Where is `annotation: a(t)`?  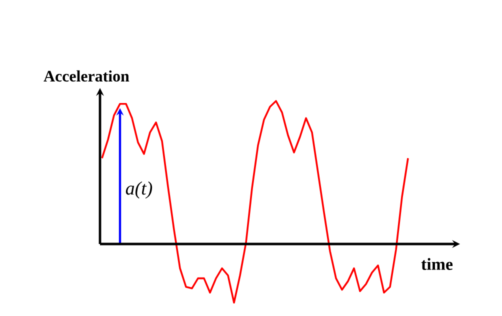
annotation: a(t) is located at coordinates (139, 190).